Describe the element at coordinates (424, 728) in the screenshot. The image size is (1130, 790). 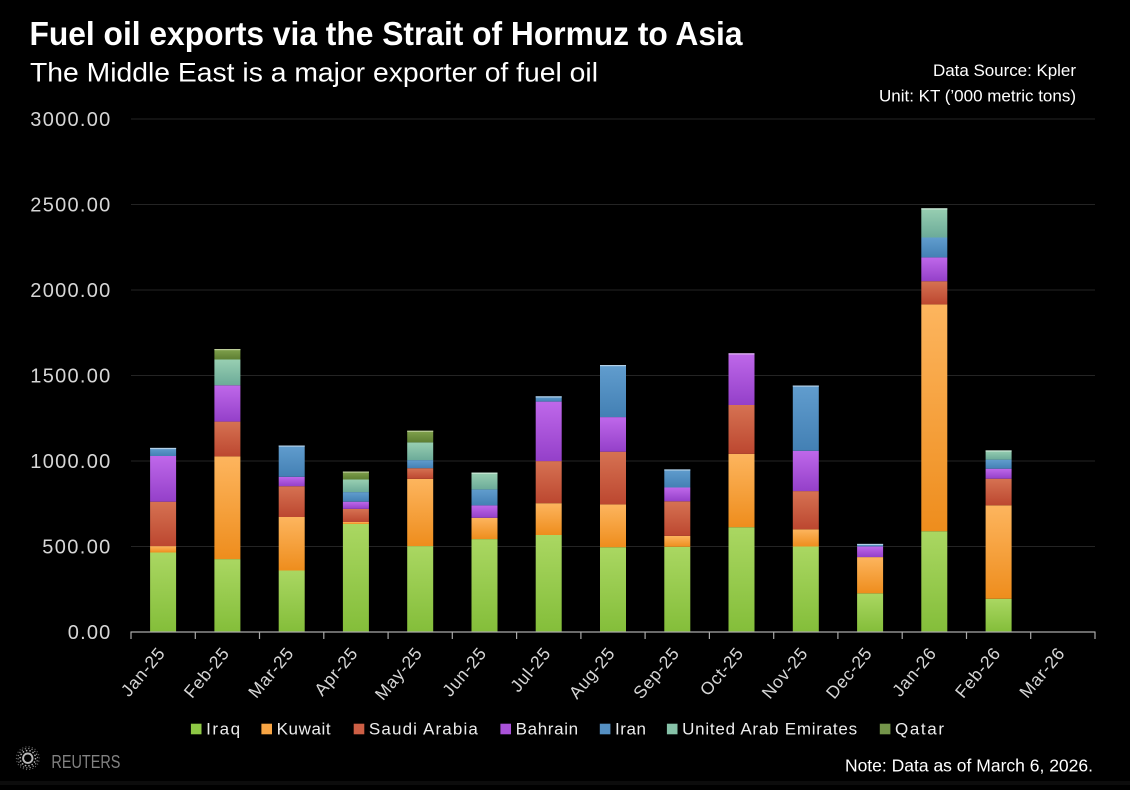
I see `svg-text: Saudi Arabia` at that location.